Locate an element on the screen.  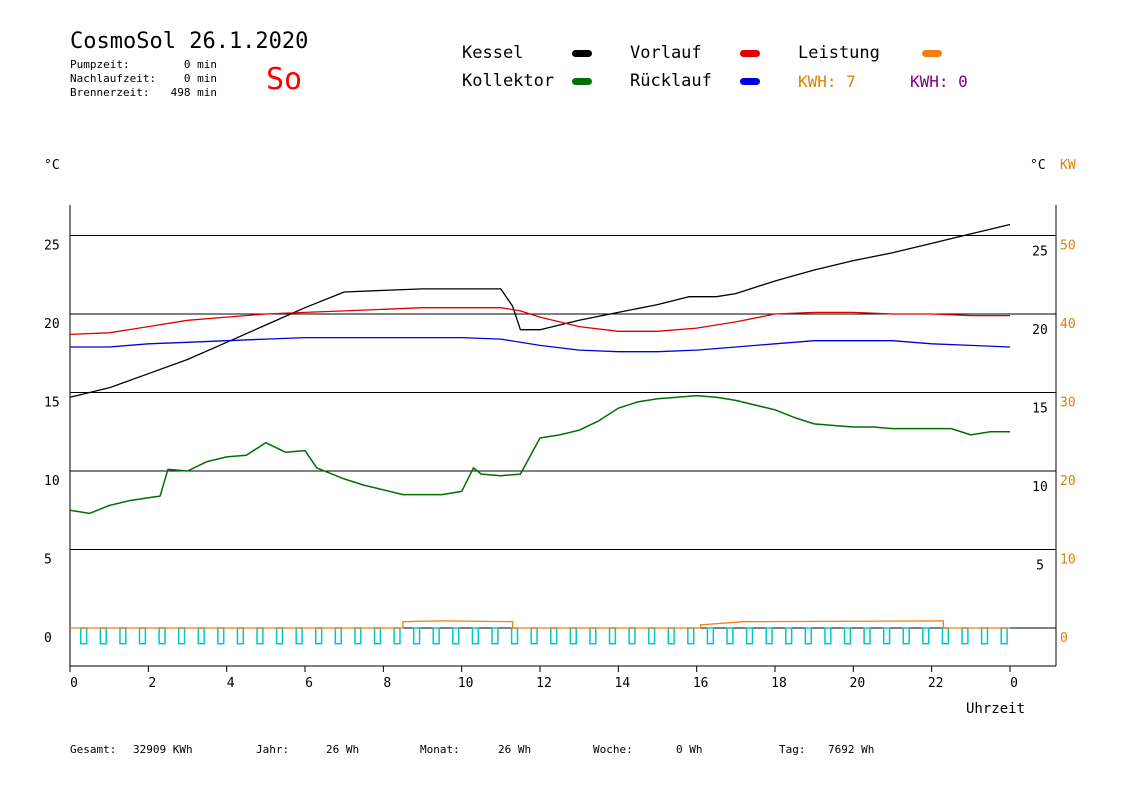
weekday-label: So is located at coordinates (284, 79).